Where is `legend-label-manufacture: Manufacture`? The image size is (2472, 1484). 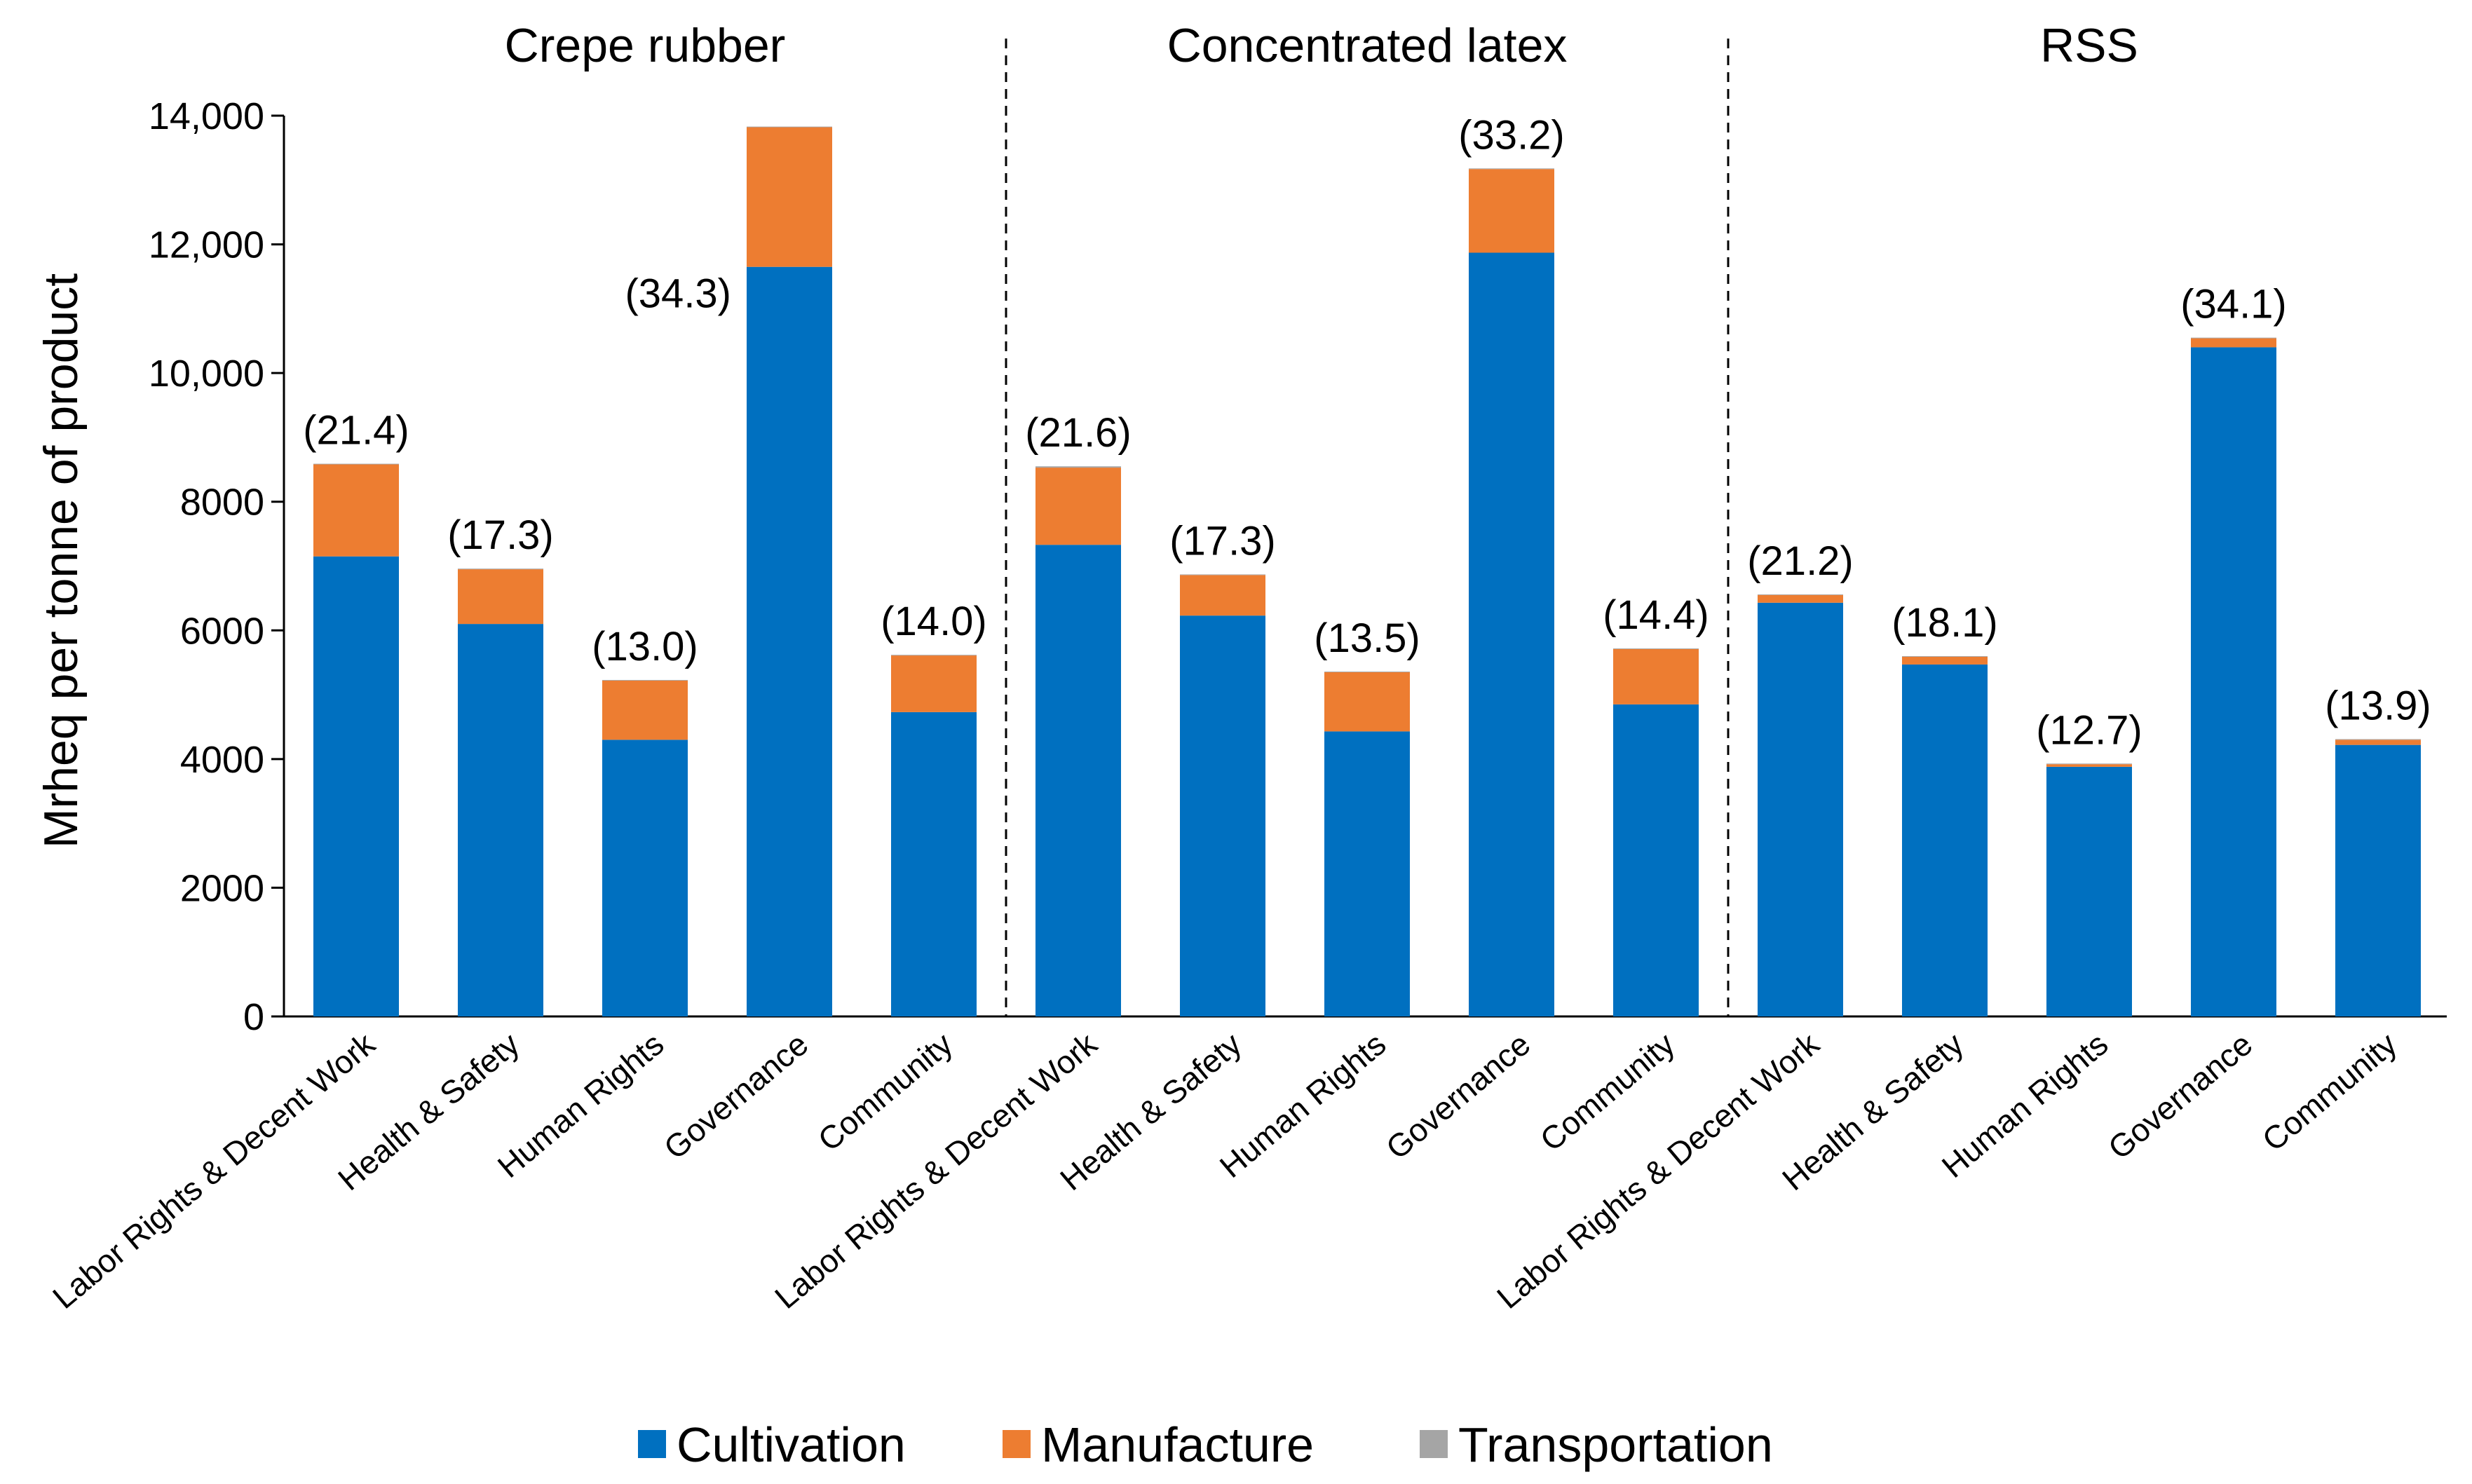 legend-label-manufacture: Manufacture is located at coordinates (1177, 1444).